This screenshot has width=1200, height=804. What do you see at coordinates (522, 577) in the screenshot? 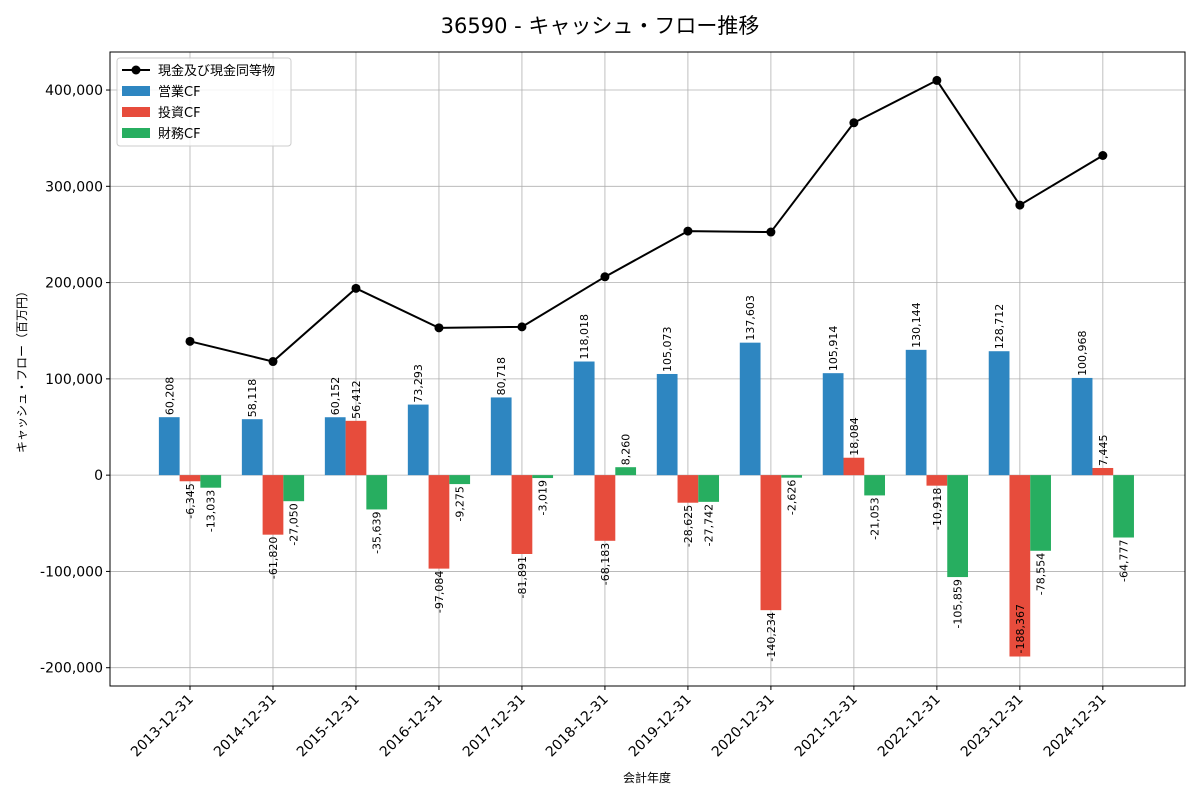
I see `bar-value-label: -81,891` at bounding box center [522, 577].